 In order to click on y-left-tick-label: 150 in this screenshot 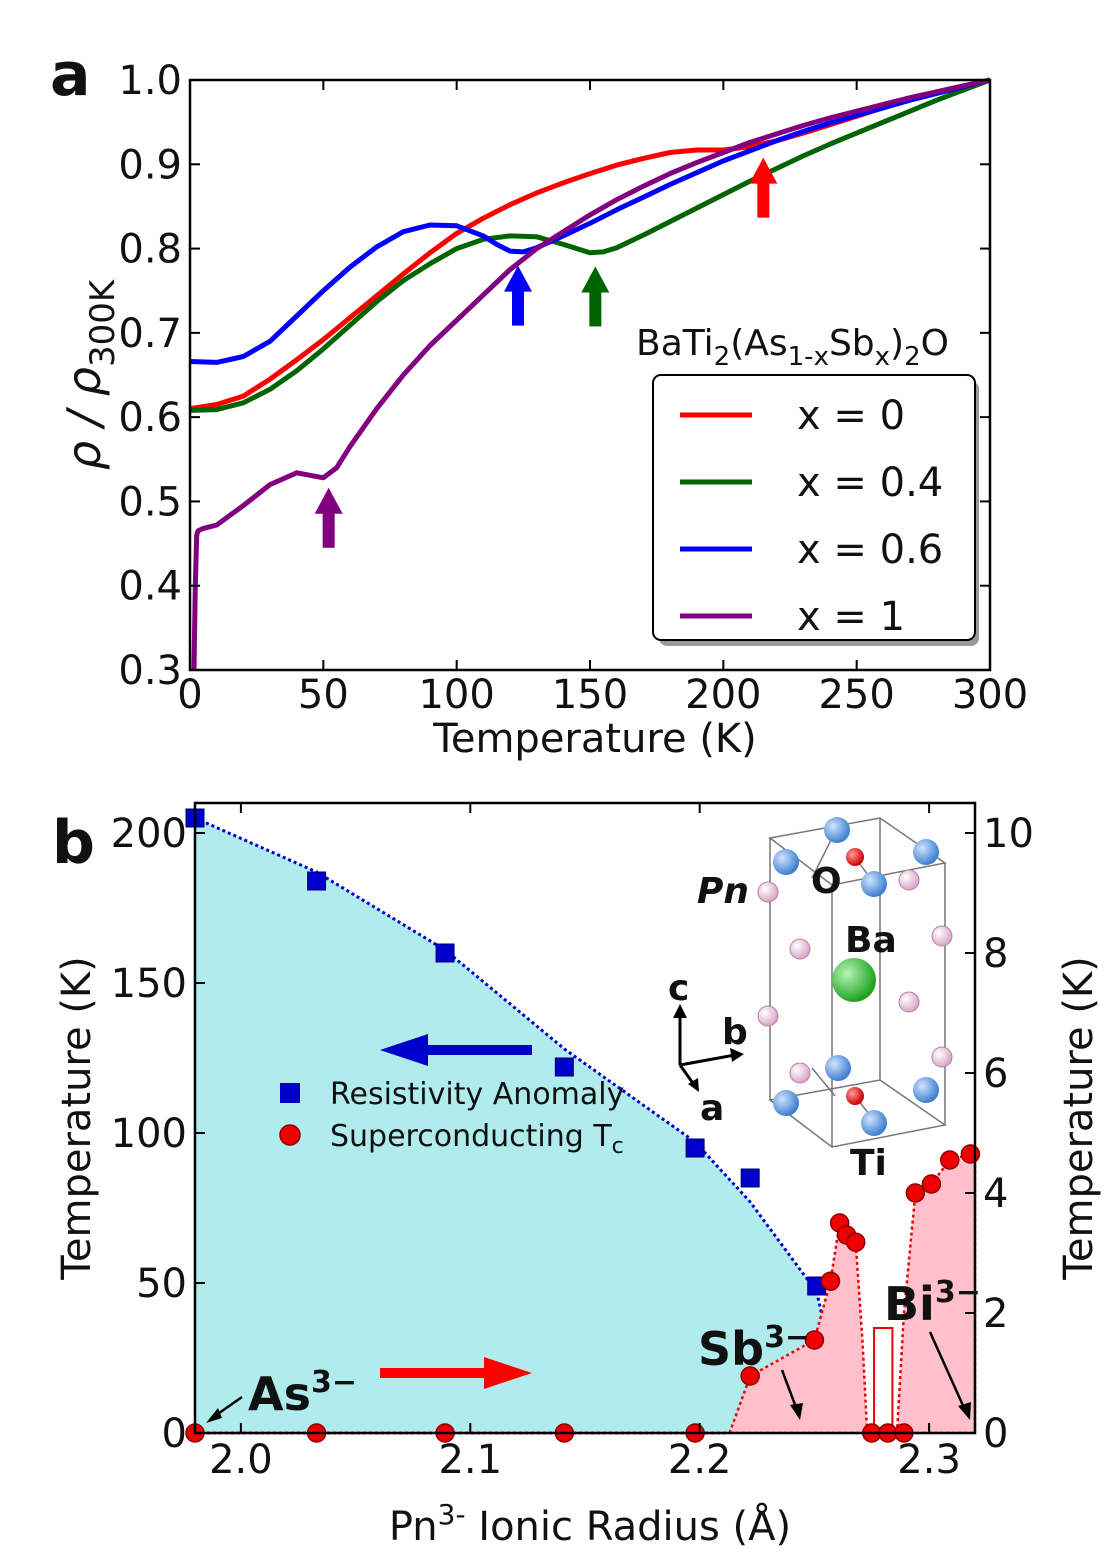, I will do `click(149, 984)`.